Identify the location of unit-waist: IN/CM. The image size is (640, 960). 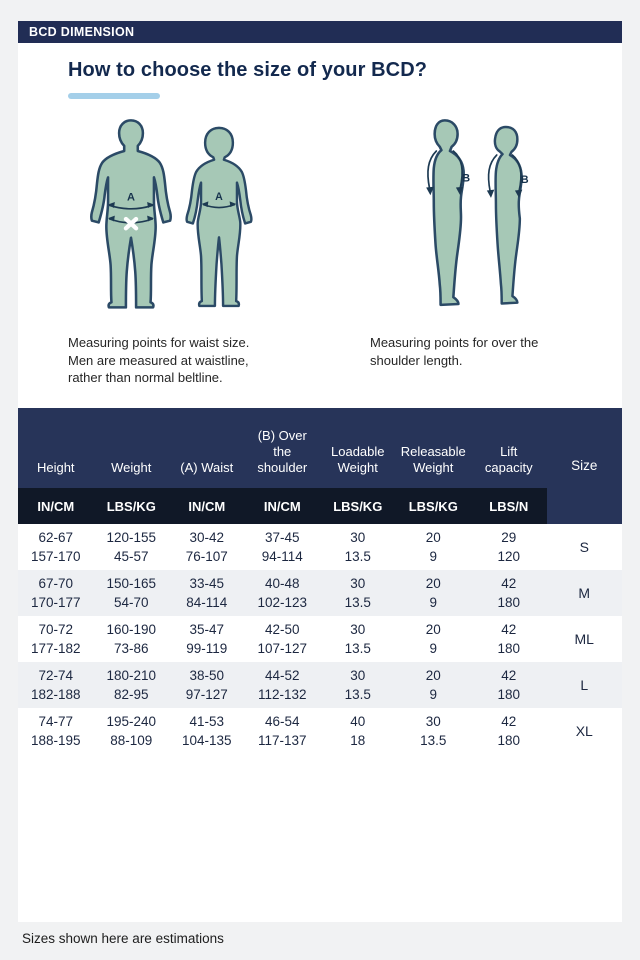
(207, 506).